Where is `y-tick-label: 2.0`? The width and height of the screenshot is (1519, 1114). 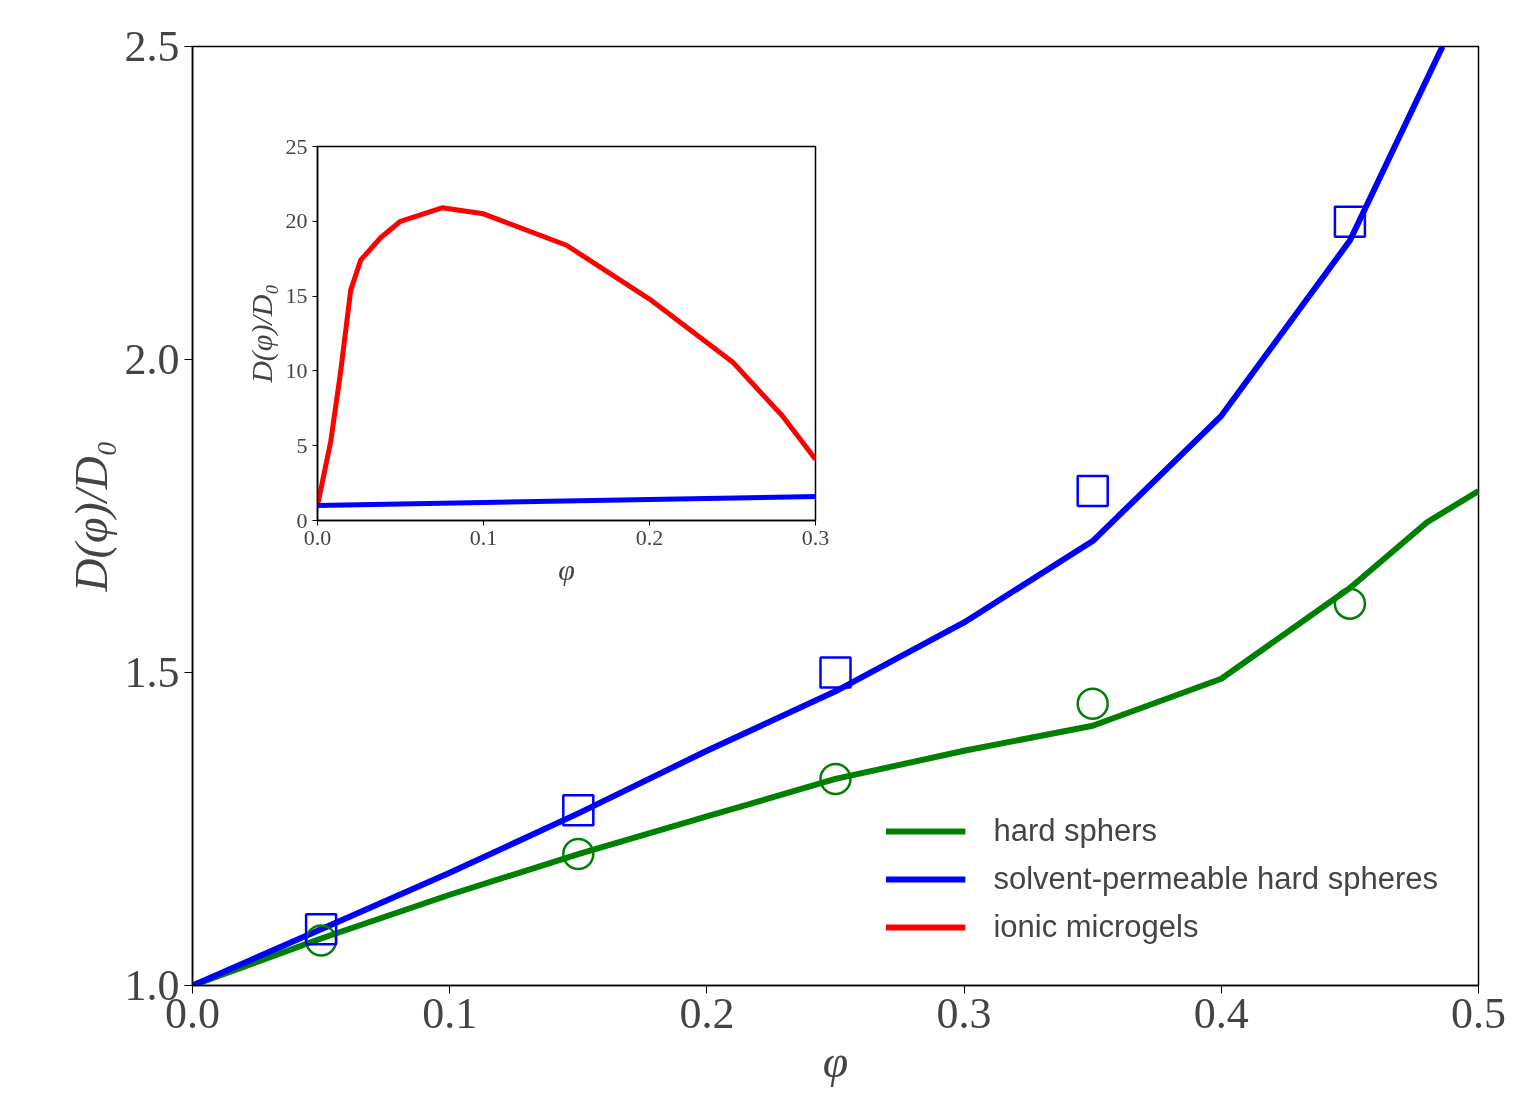
y-tick-label: 2.0 is located at coordinates (152, 359).